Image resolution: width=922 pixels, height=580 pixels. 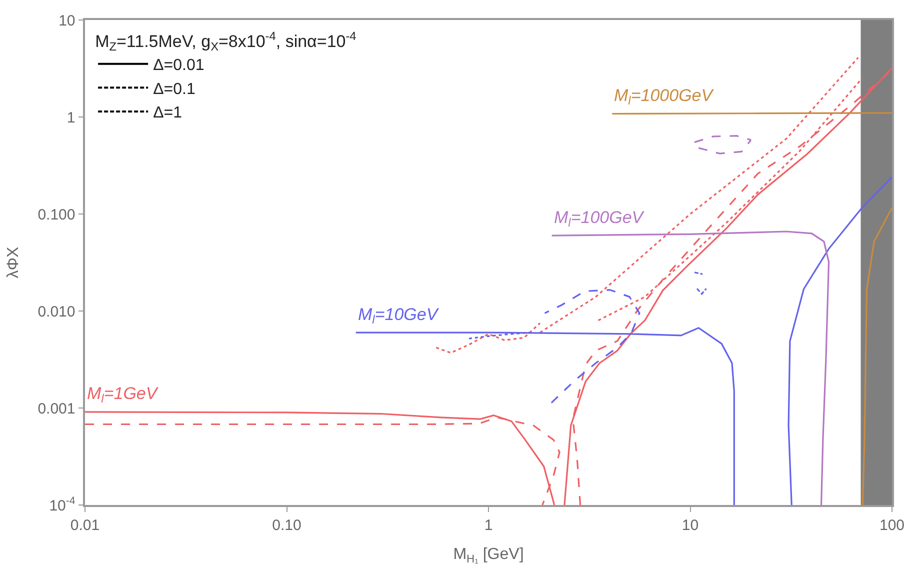 I want to click on legend-label: Δ=1, so click(x=167, y=113).